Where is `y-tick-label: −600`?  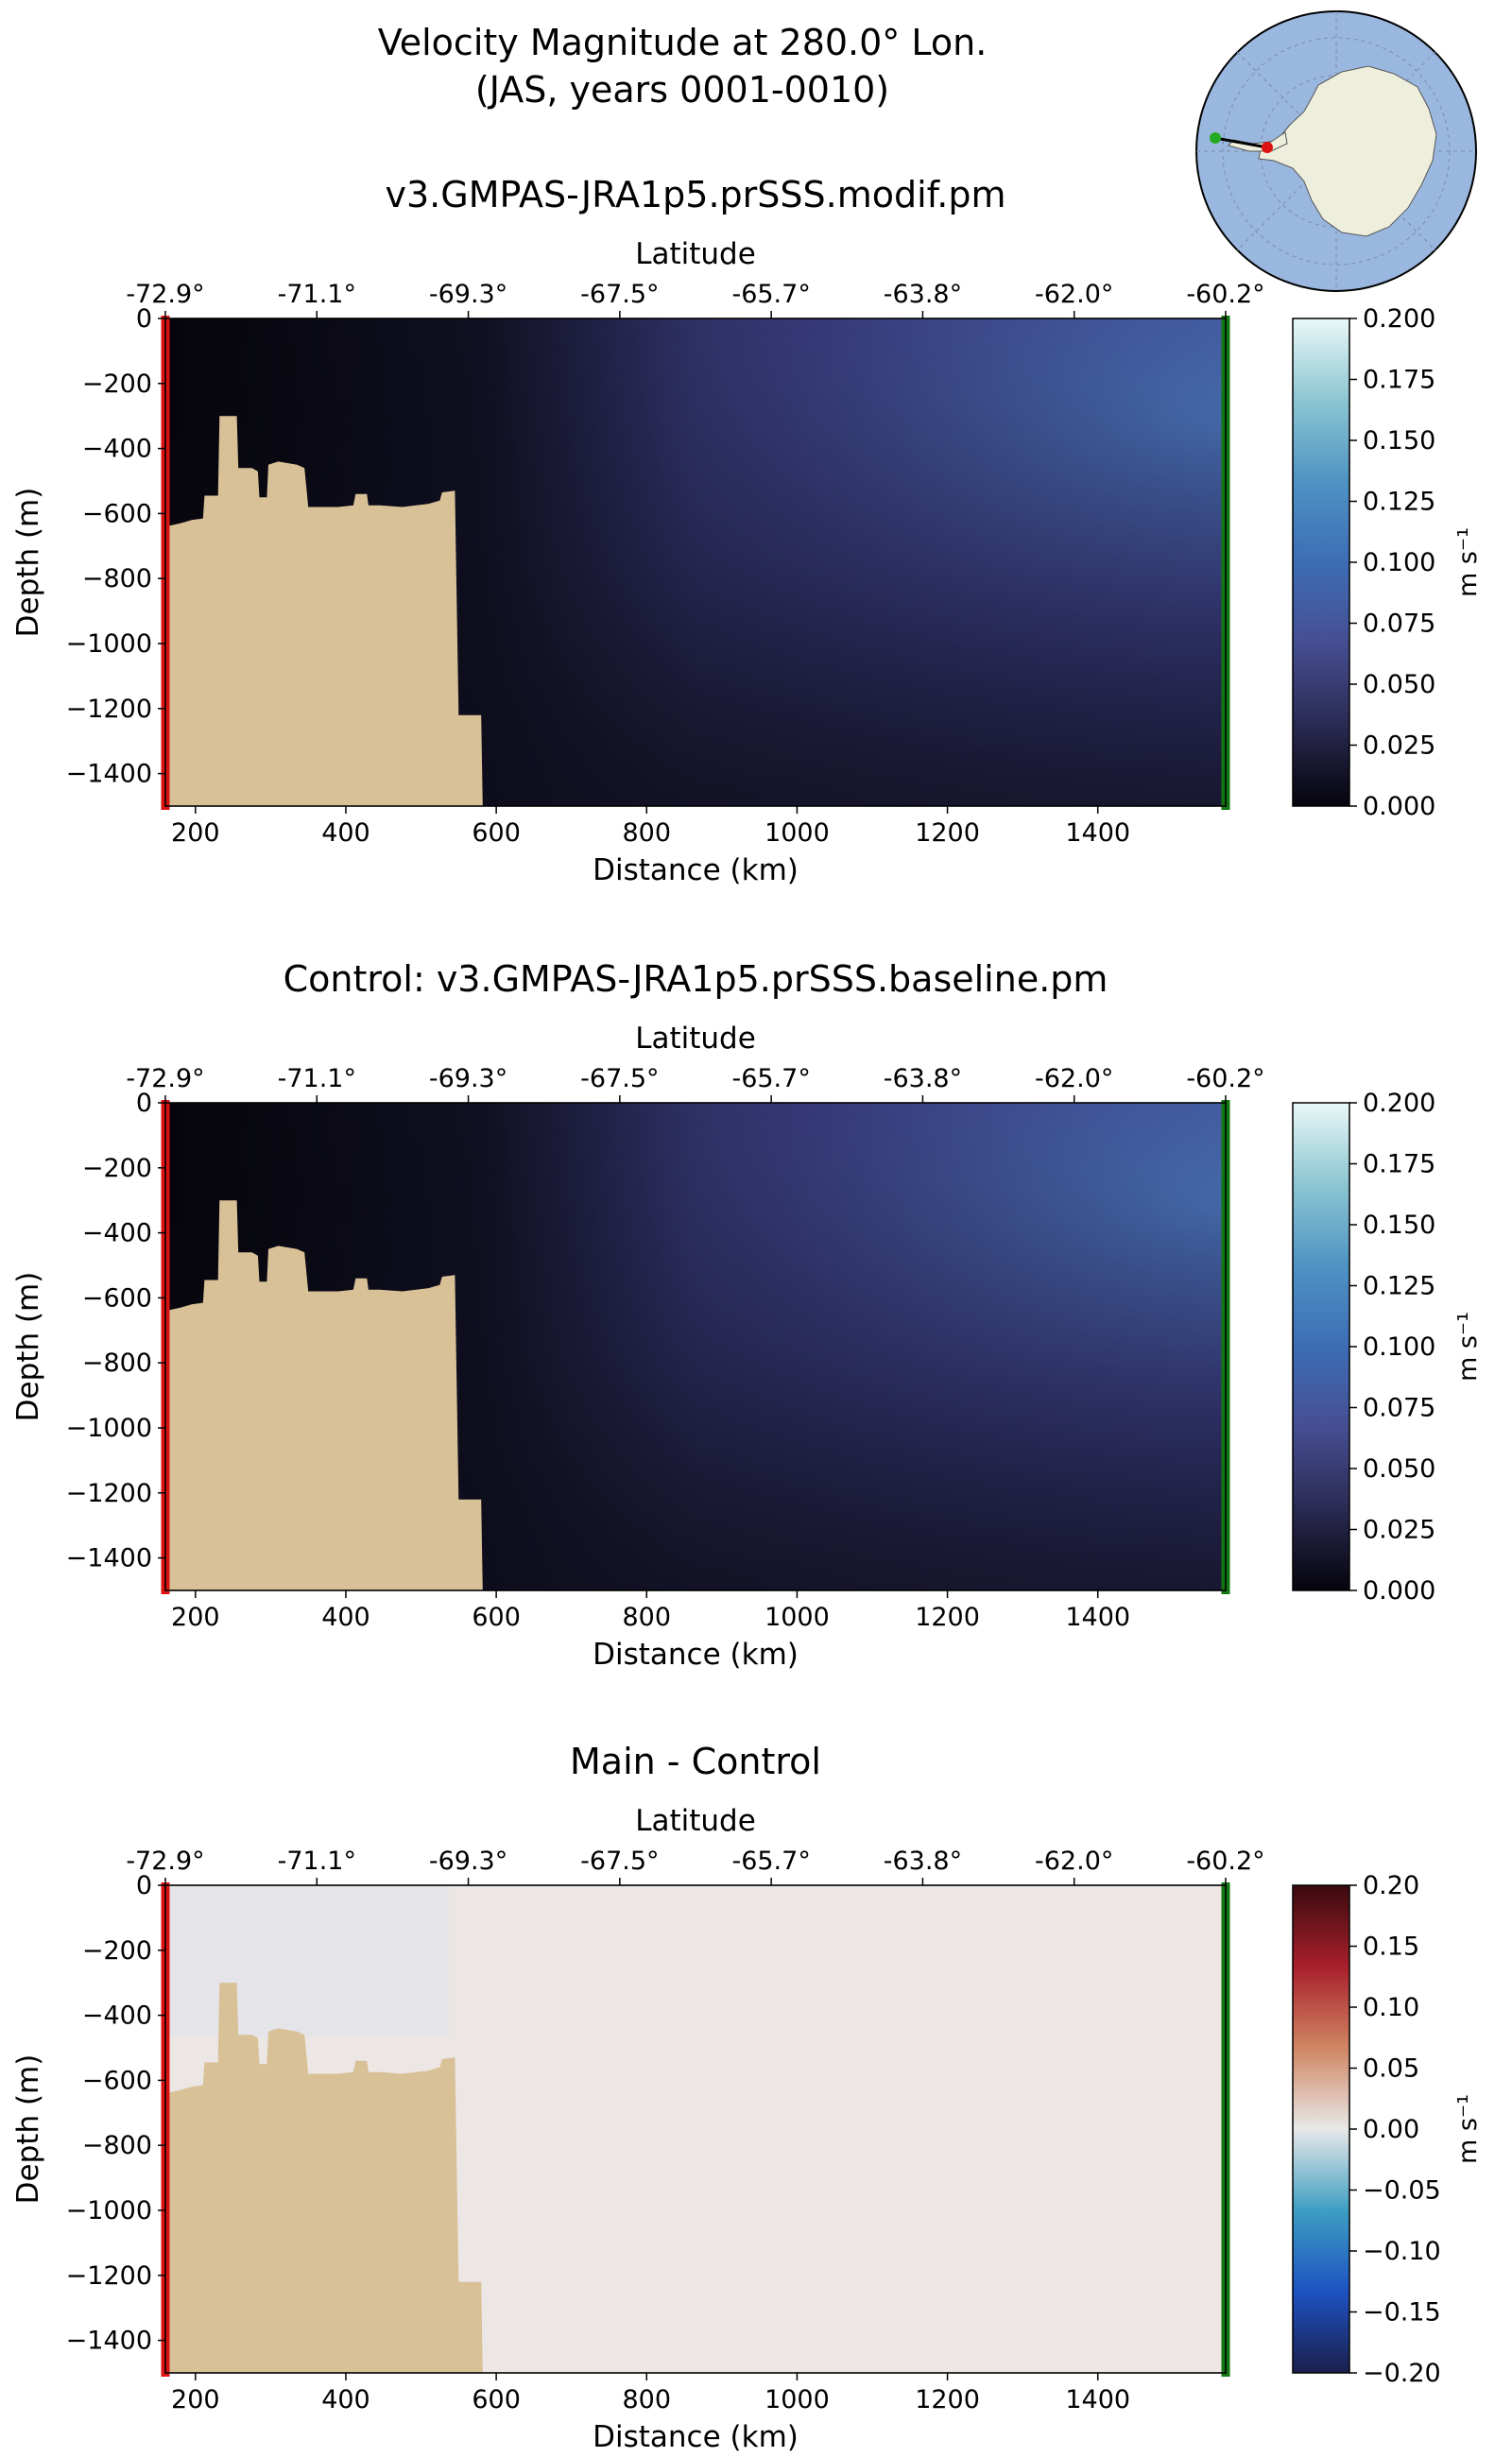
y-tick-label: −600 is located at coordinates (117, 1298).